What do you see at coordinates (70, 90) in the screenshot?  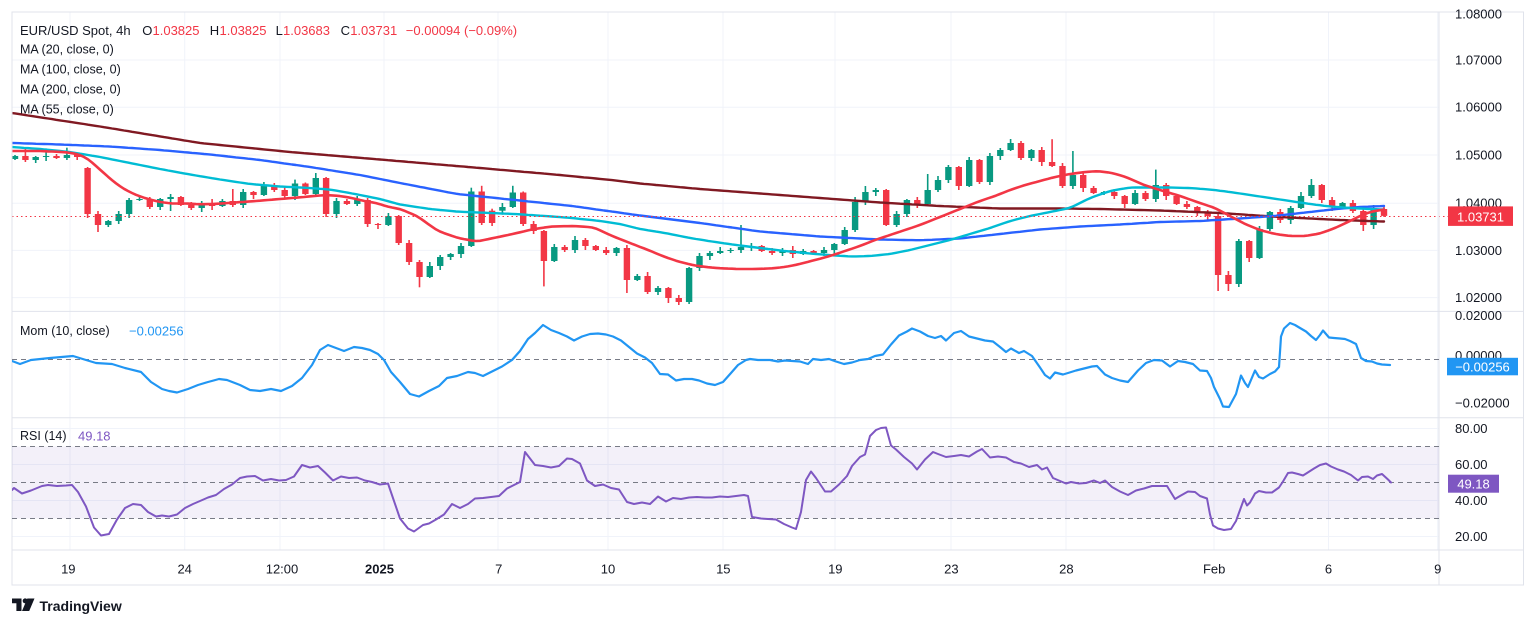 I see `svg-text: MA (200, close, 0)` at bounding box center [70, 90].